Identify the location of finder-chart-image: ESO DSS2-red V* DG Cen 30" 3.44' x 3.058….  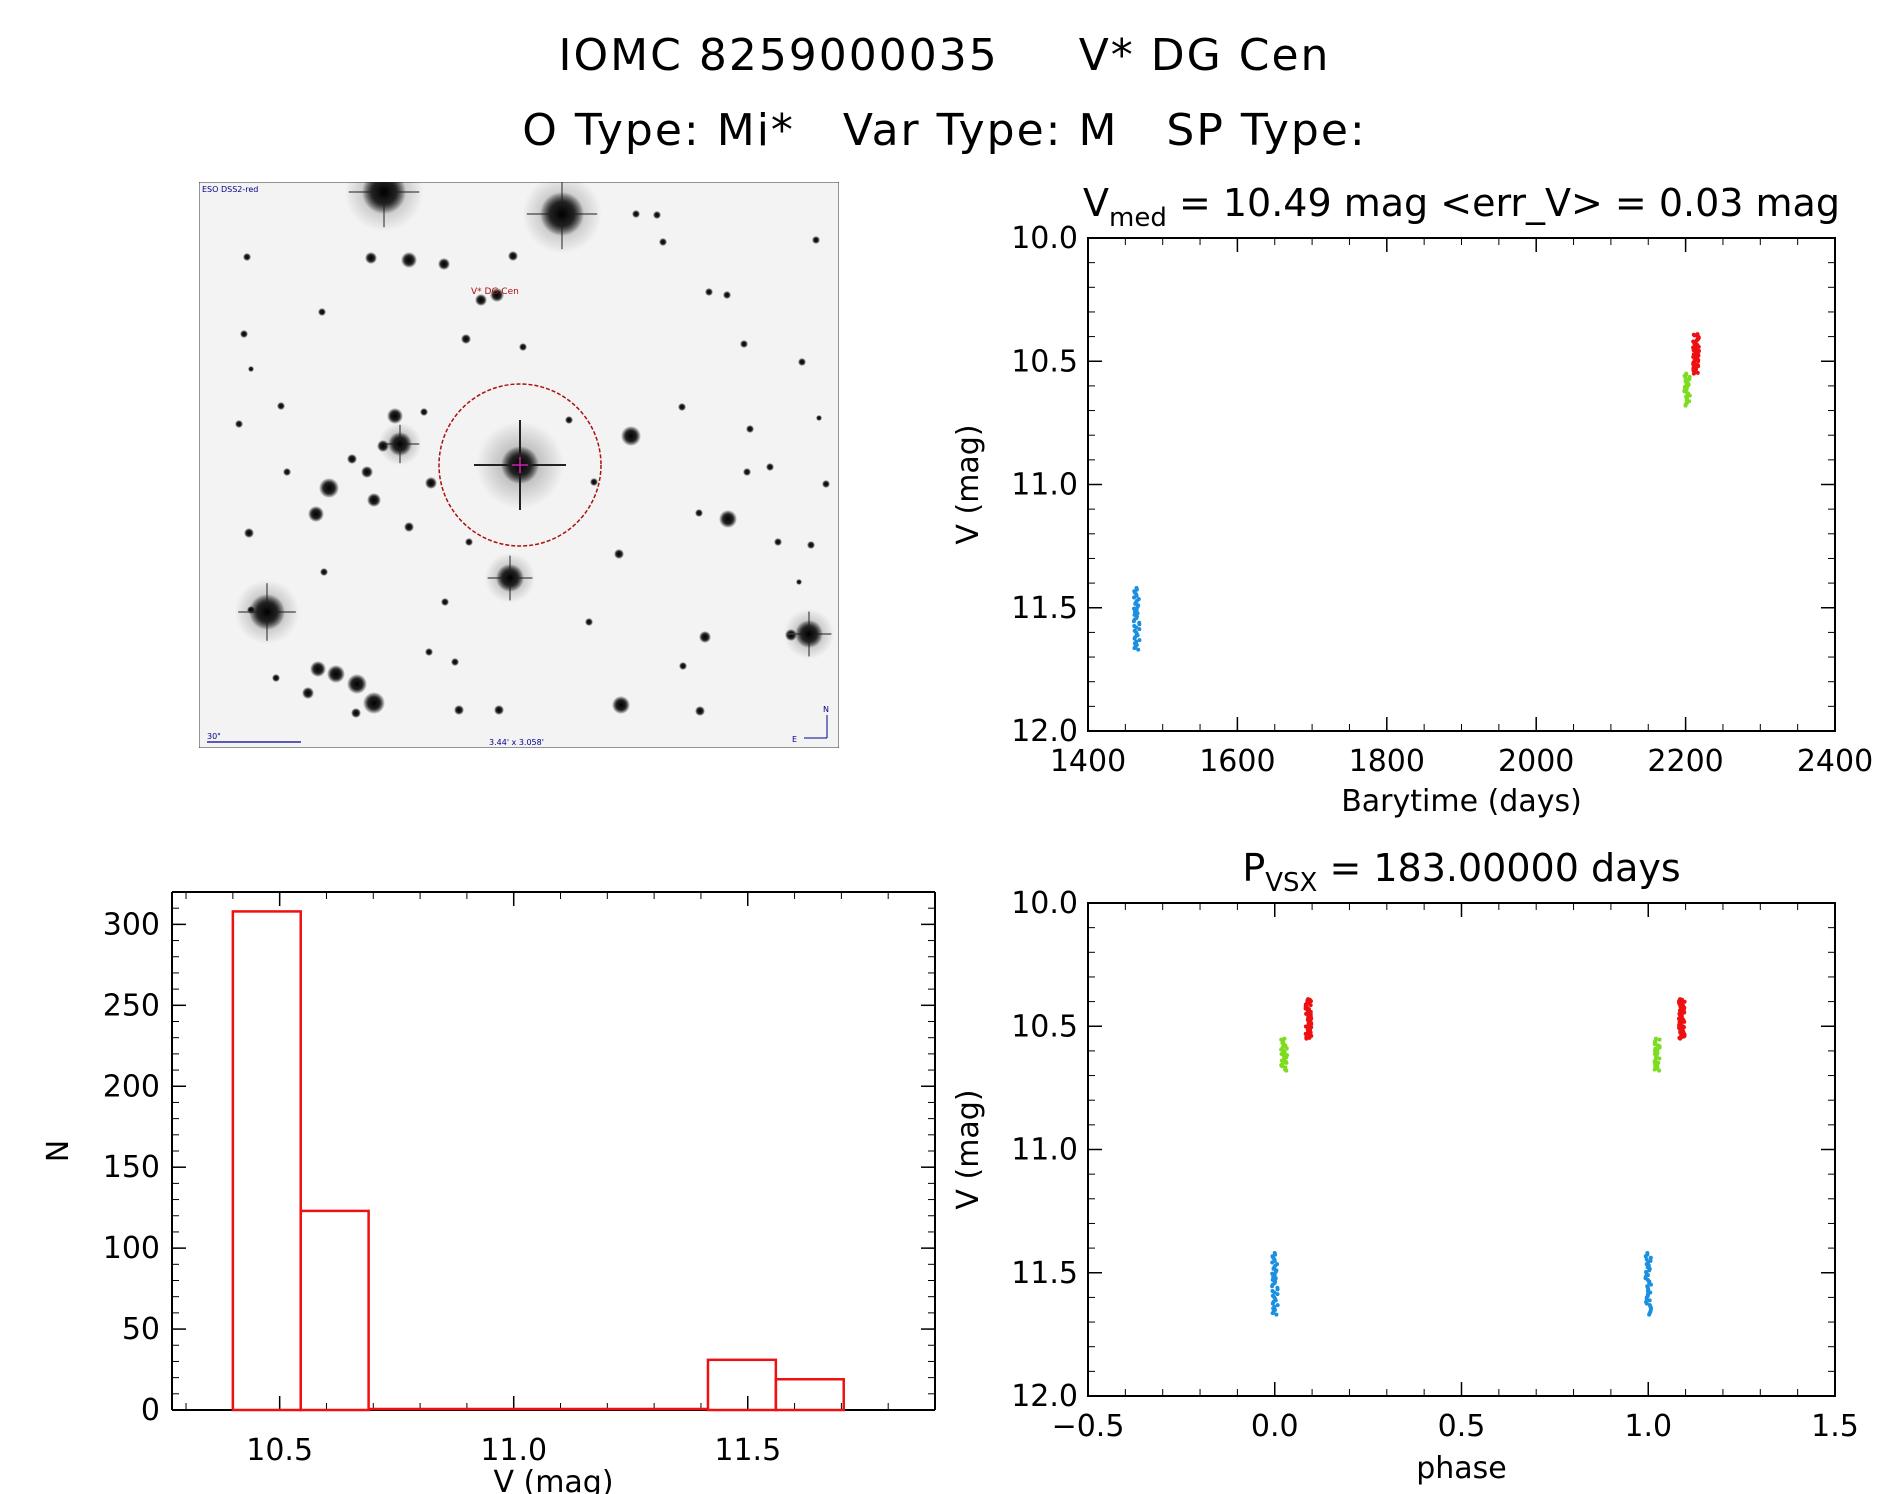
(519, 465).